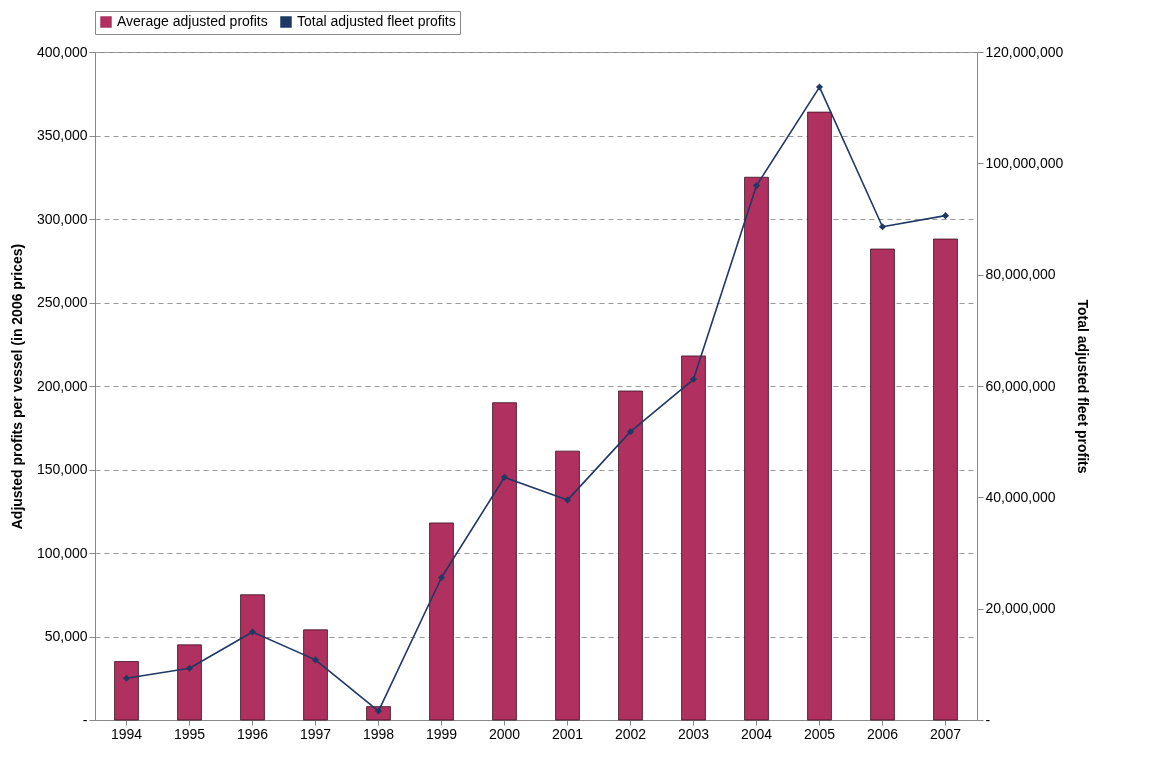  Describe the element at coordinates (441, 733) in the screenshot. I see `x-tick-label: 1999` at that location.